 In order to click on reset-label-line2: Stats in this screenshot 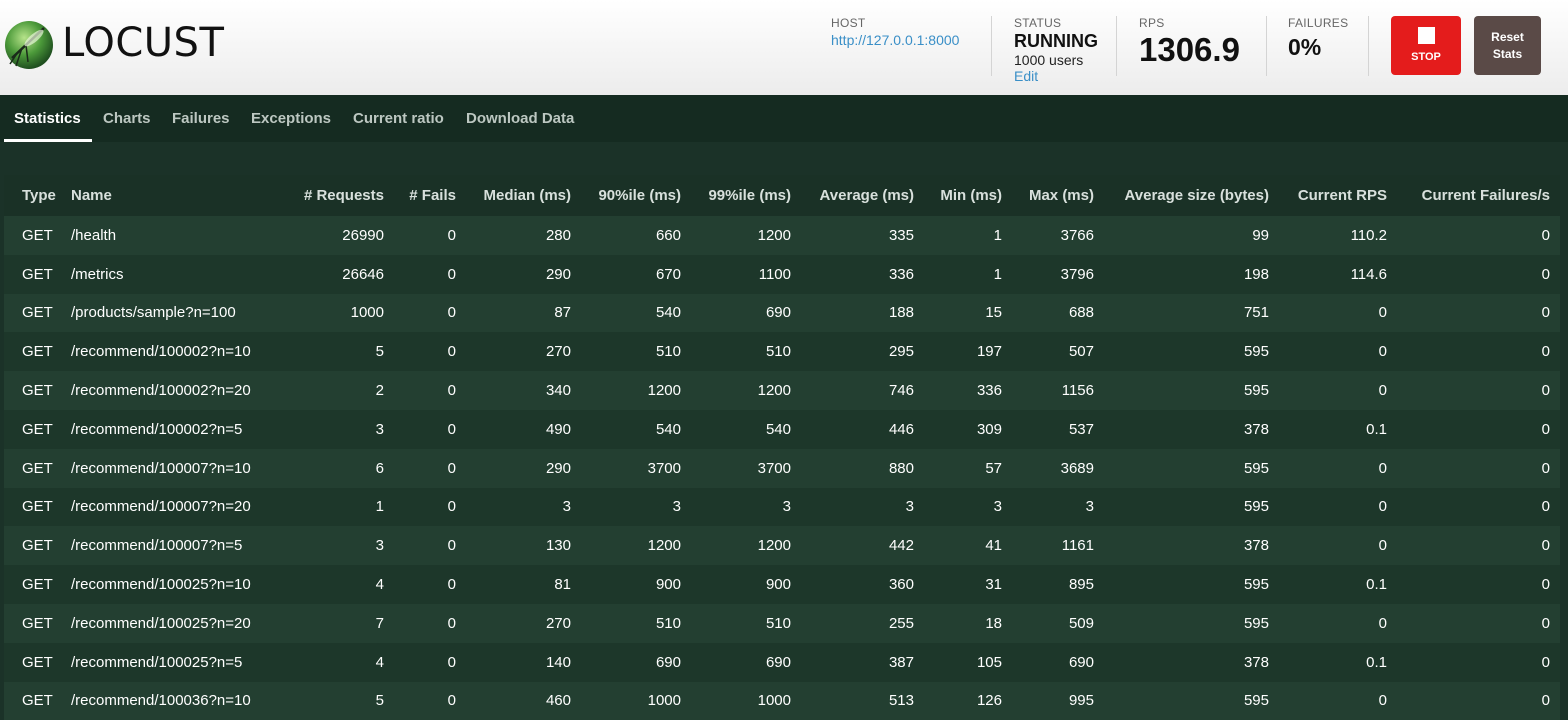, I will do `click(1507, 53)`.